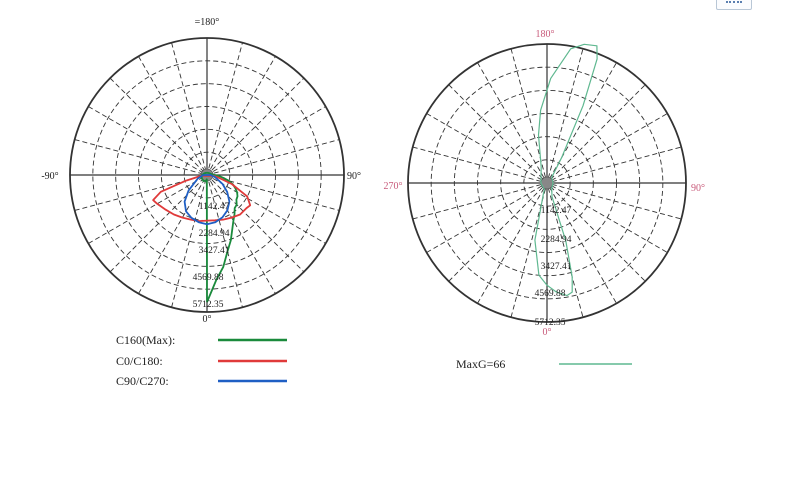 The height and width of the screenshot is (480, 800). What do you see at coordinates (207, 22) in the screenshot?
I see `angle-label-top: =180°` at bounding box center [207, 22].